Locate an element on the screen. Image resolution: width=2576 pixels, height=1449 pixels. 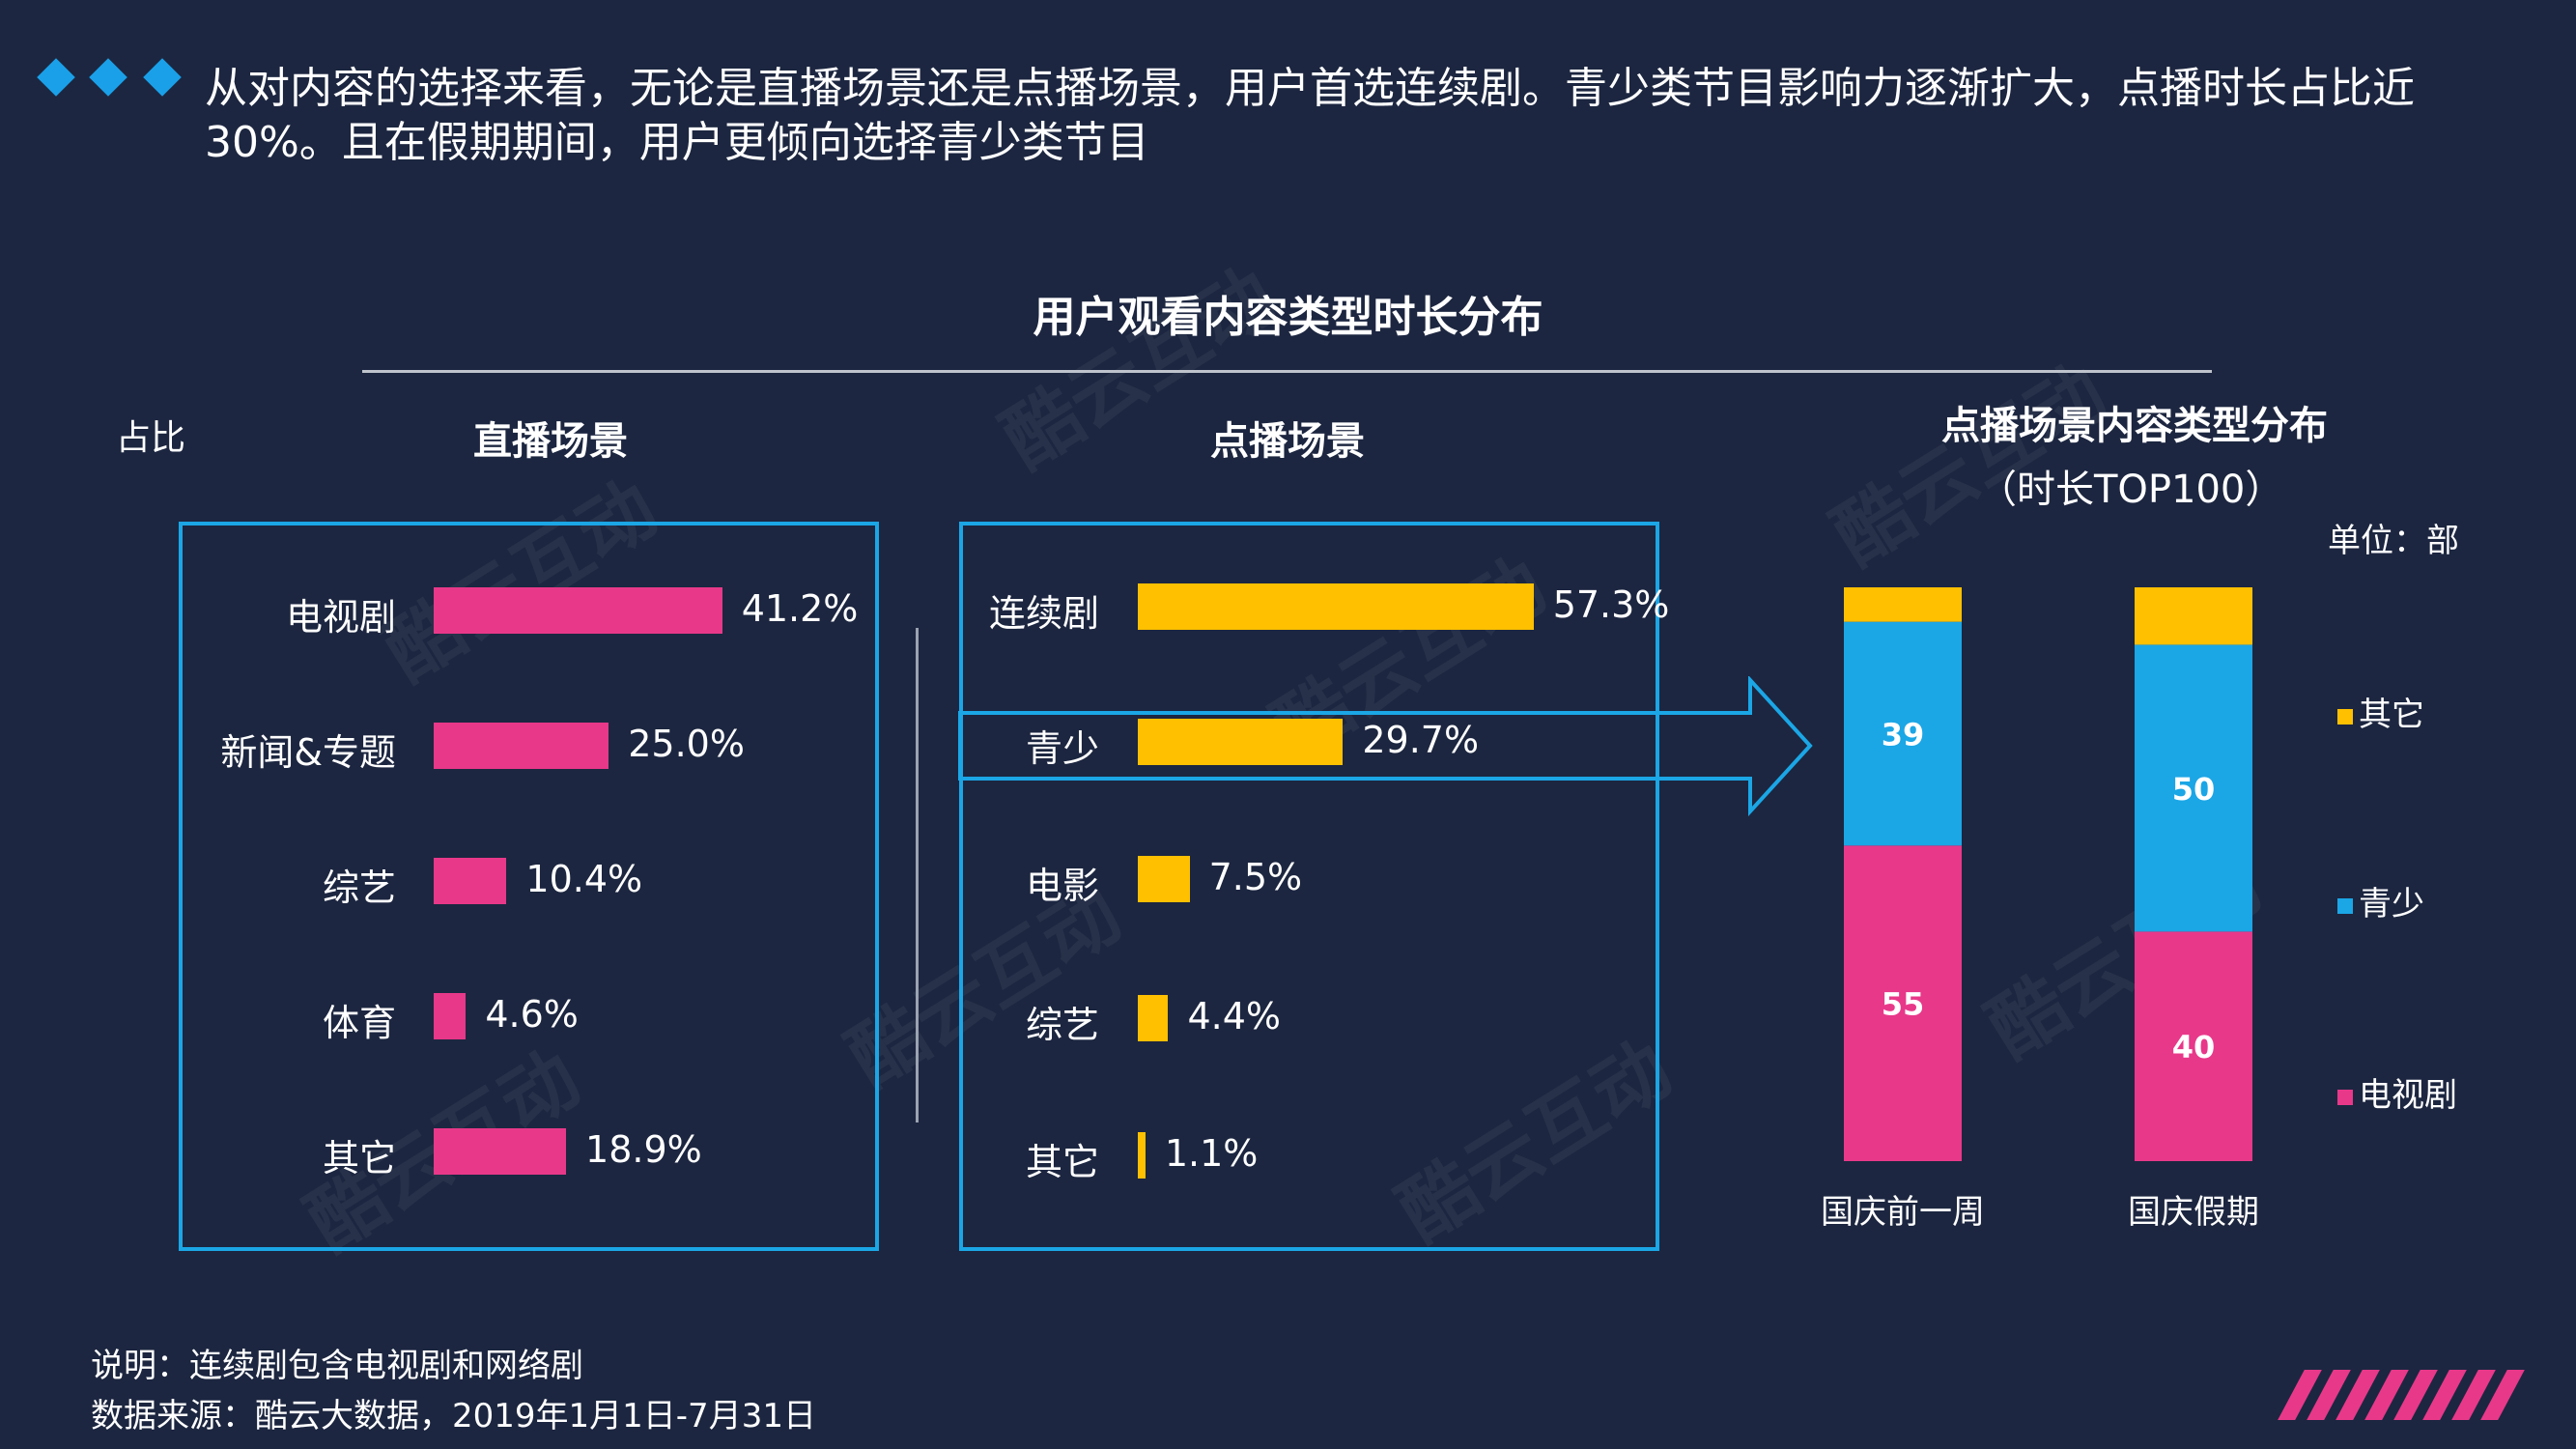
footer-source: 数据来源：酷云大数据，2019年1月1日-7月31日 is located at coordinates (453, 1416).